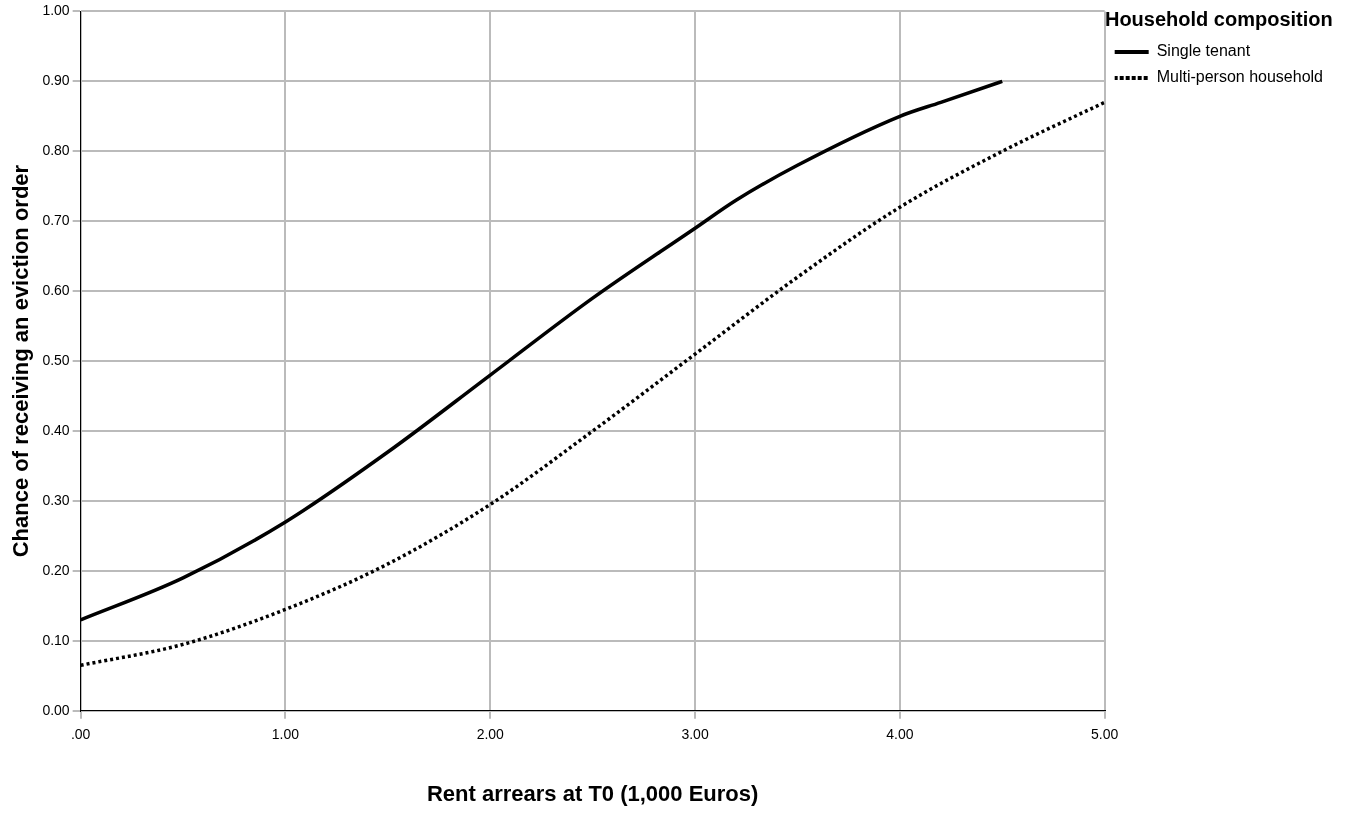 The width and height of the screenshot is (1353, 832). Describe the element at coordinates (56, 290) in the screenshot. I see `y-tick-label: 0.60` at that location.